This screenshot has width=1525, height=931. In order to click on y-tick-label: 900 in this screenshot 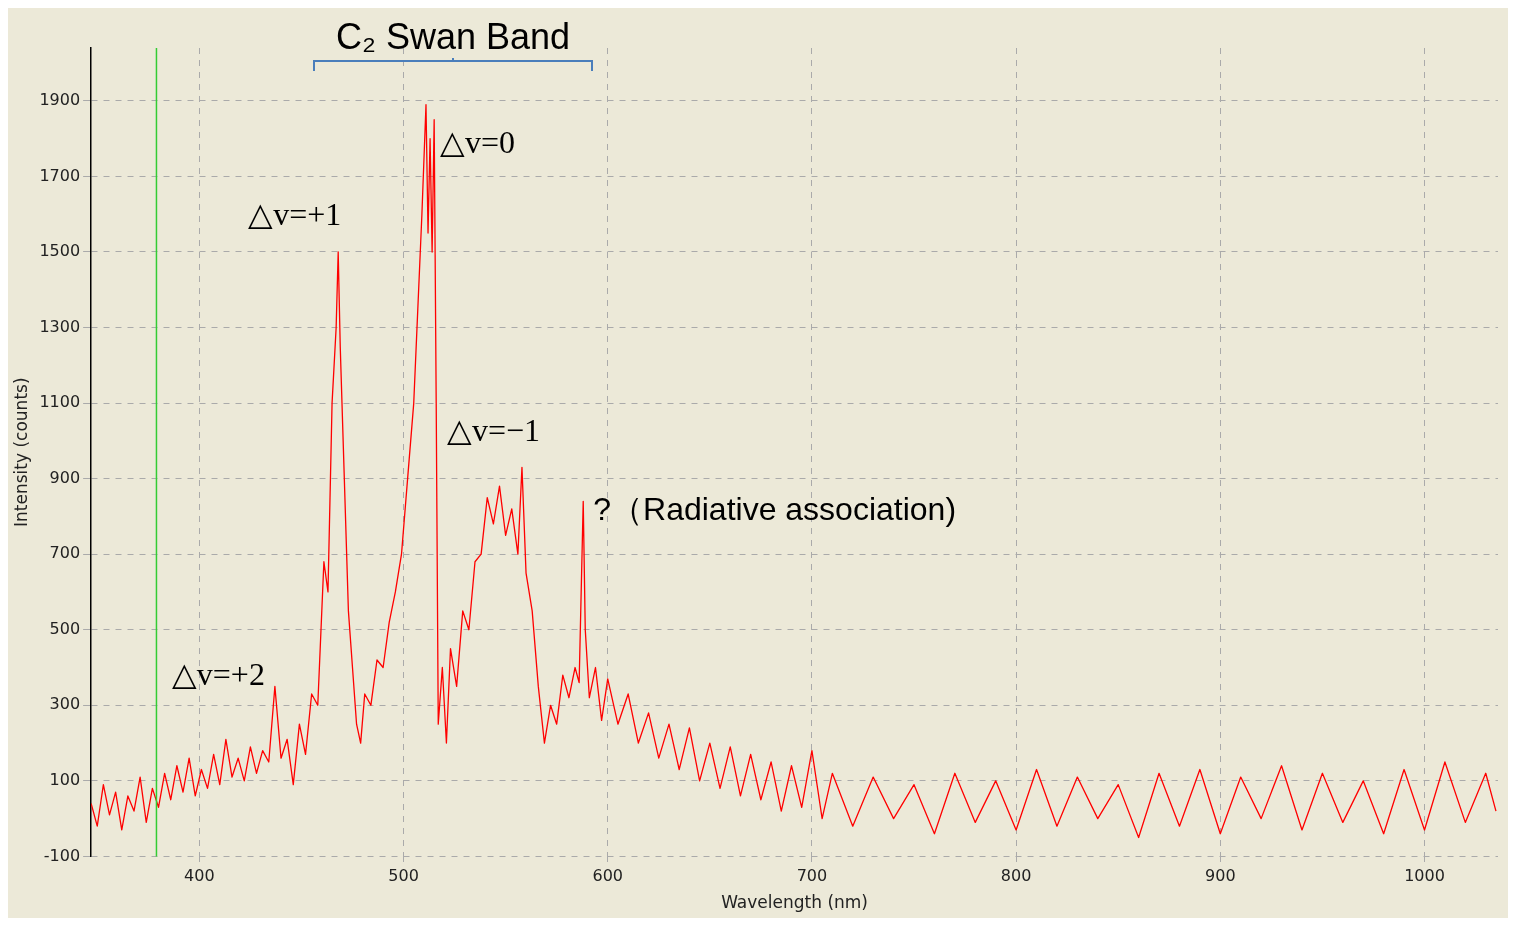, I will do `click(65, 477)`.